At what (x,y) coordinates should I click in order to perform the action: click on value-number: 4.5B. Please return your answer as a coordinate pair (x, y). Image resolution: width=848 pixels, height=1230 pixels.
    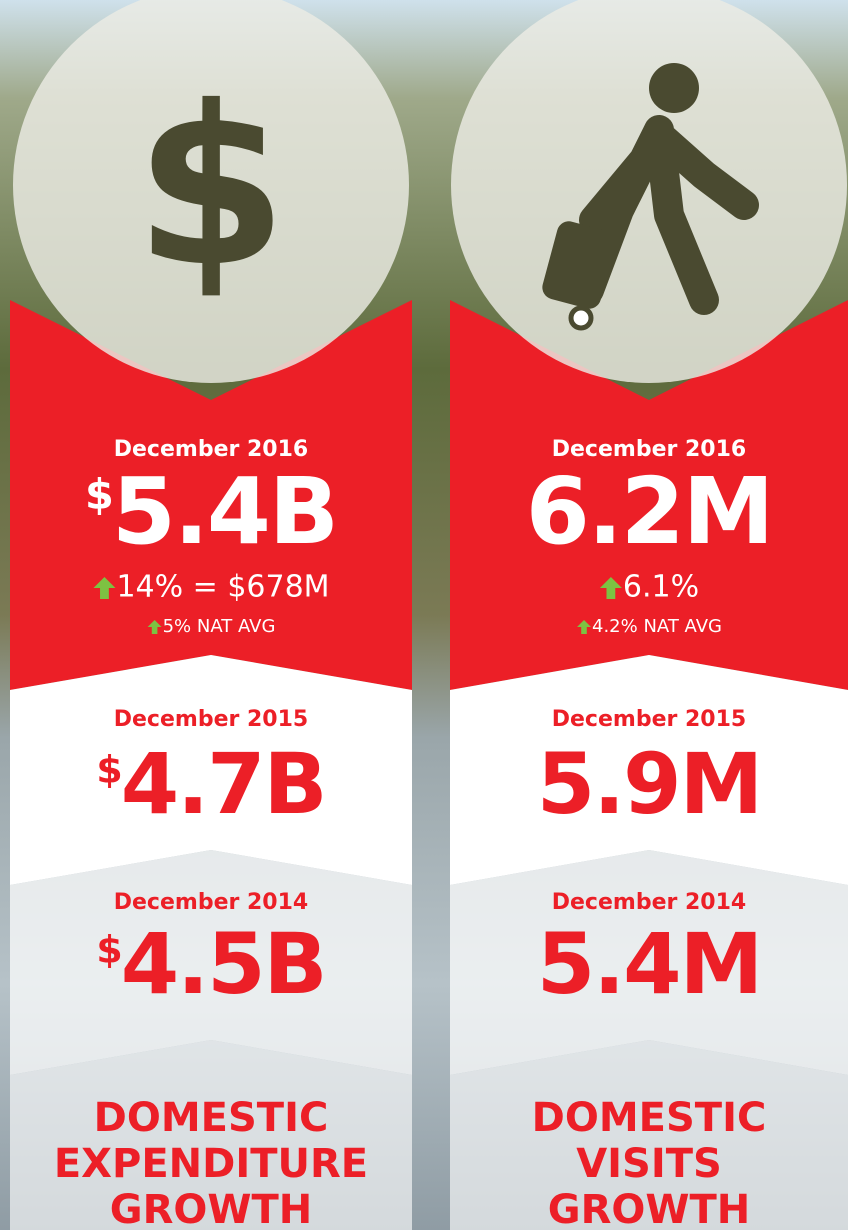
    Looking at the image, I should click on (223, 964).